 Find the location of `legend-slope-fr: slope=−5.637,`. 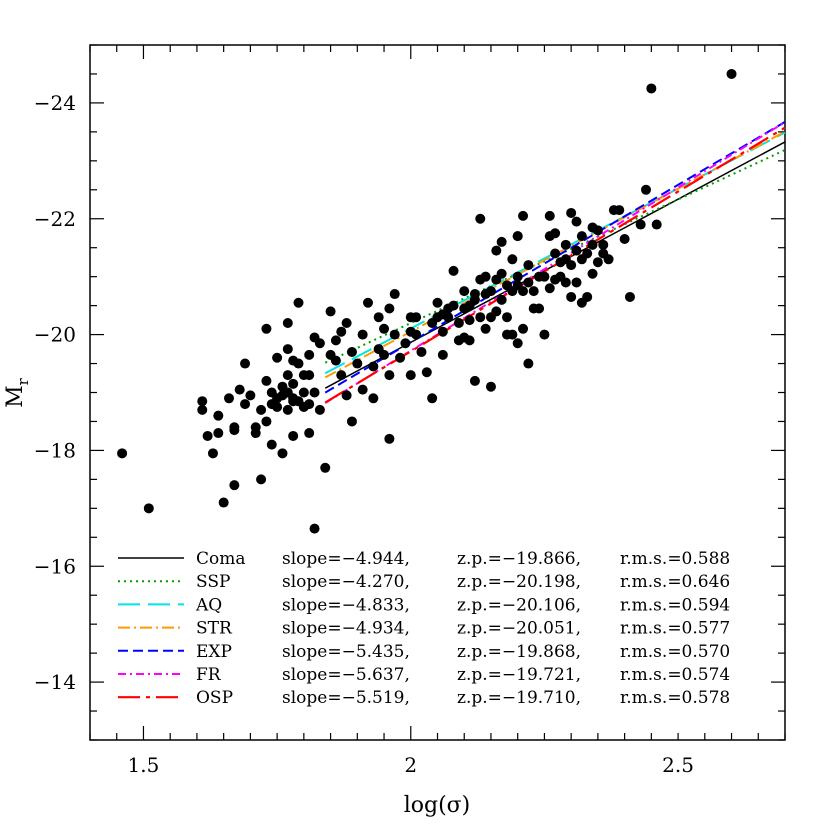

legend-slope-fr: slope=−5.637, is located at coordinates (346, 675).